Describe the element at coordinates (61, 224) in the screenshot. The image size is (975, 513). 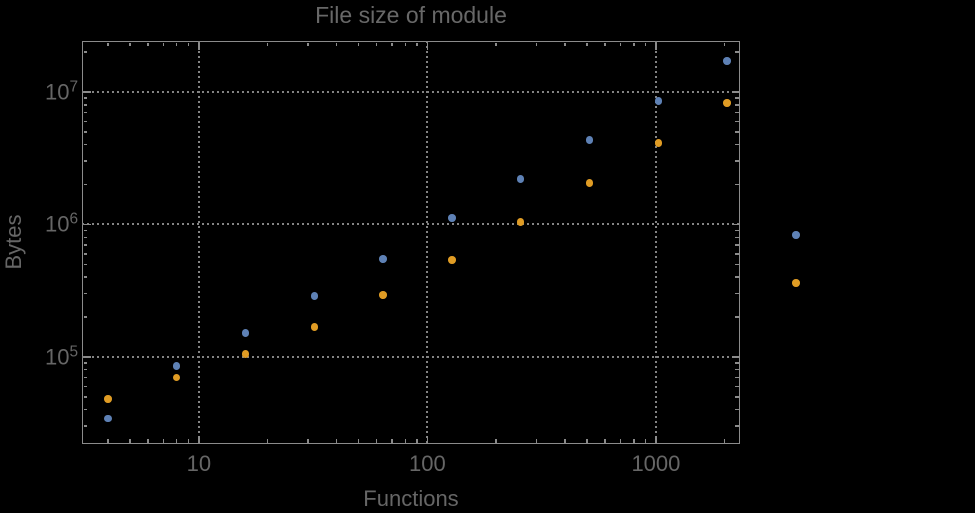
I see `y-tick-label: 10⁶` at that location.